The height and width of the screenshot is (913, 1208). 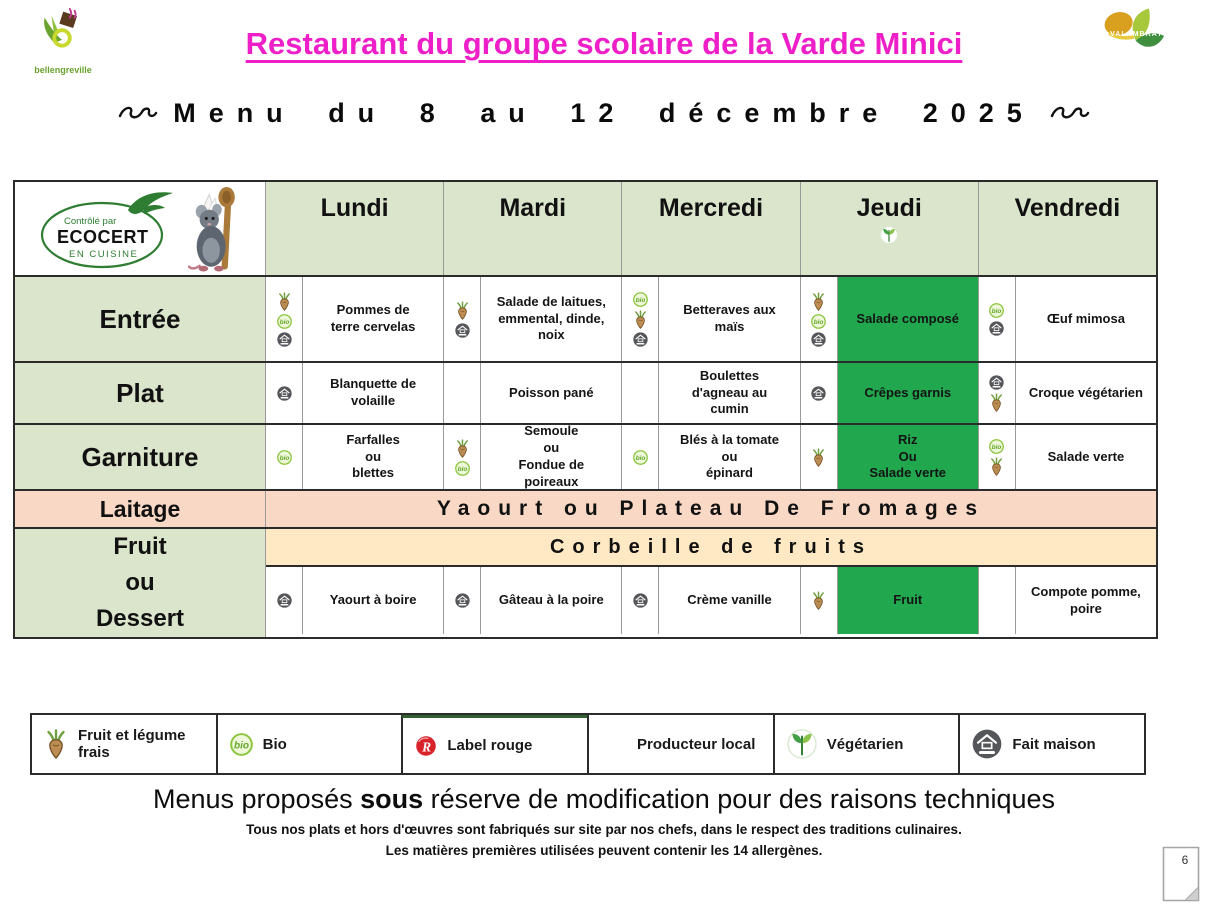 What do you see at coordinates (1085, 392) in the screenshot?
I see `dish-text: Croque végétarien` at bounding box center [1085, 392].